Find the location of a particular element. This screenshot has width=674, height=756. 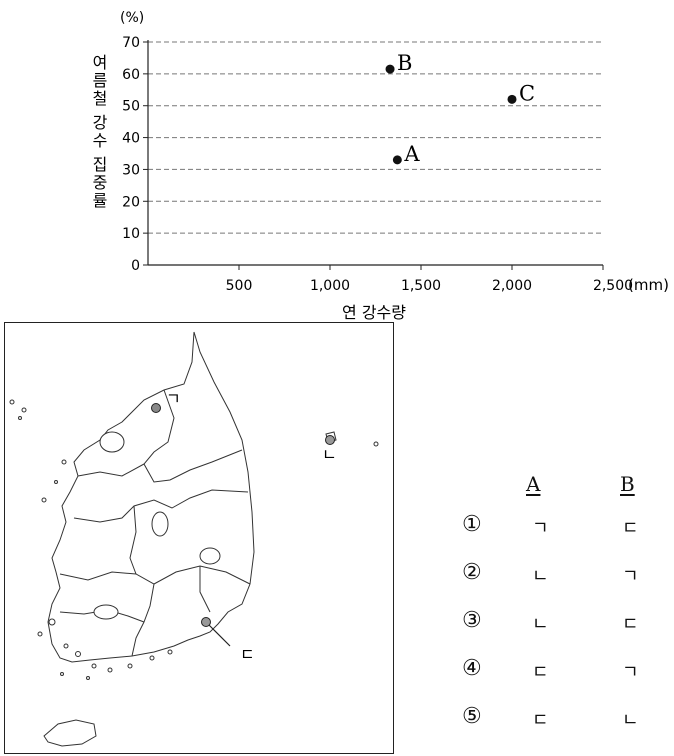

y-tick-label: 20 is located at coordinates (131, 202).